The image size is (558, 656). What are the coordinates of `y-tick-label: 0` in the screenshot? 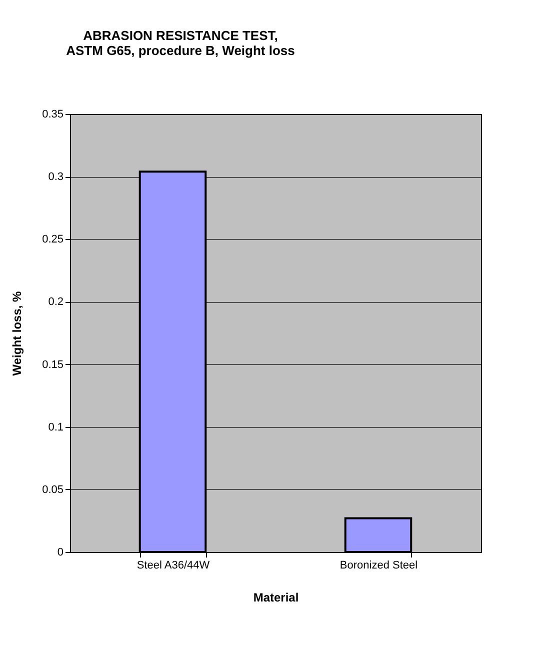 It's located at (60, 552).